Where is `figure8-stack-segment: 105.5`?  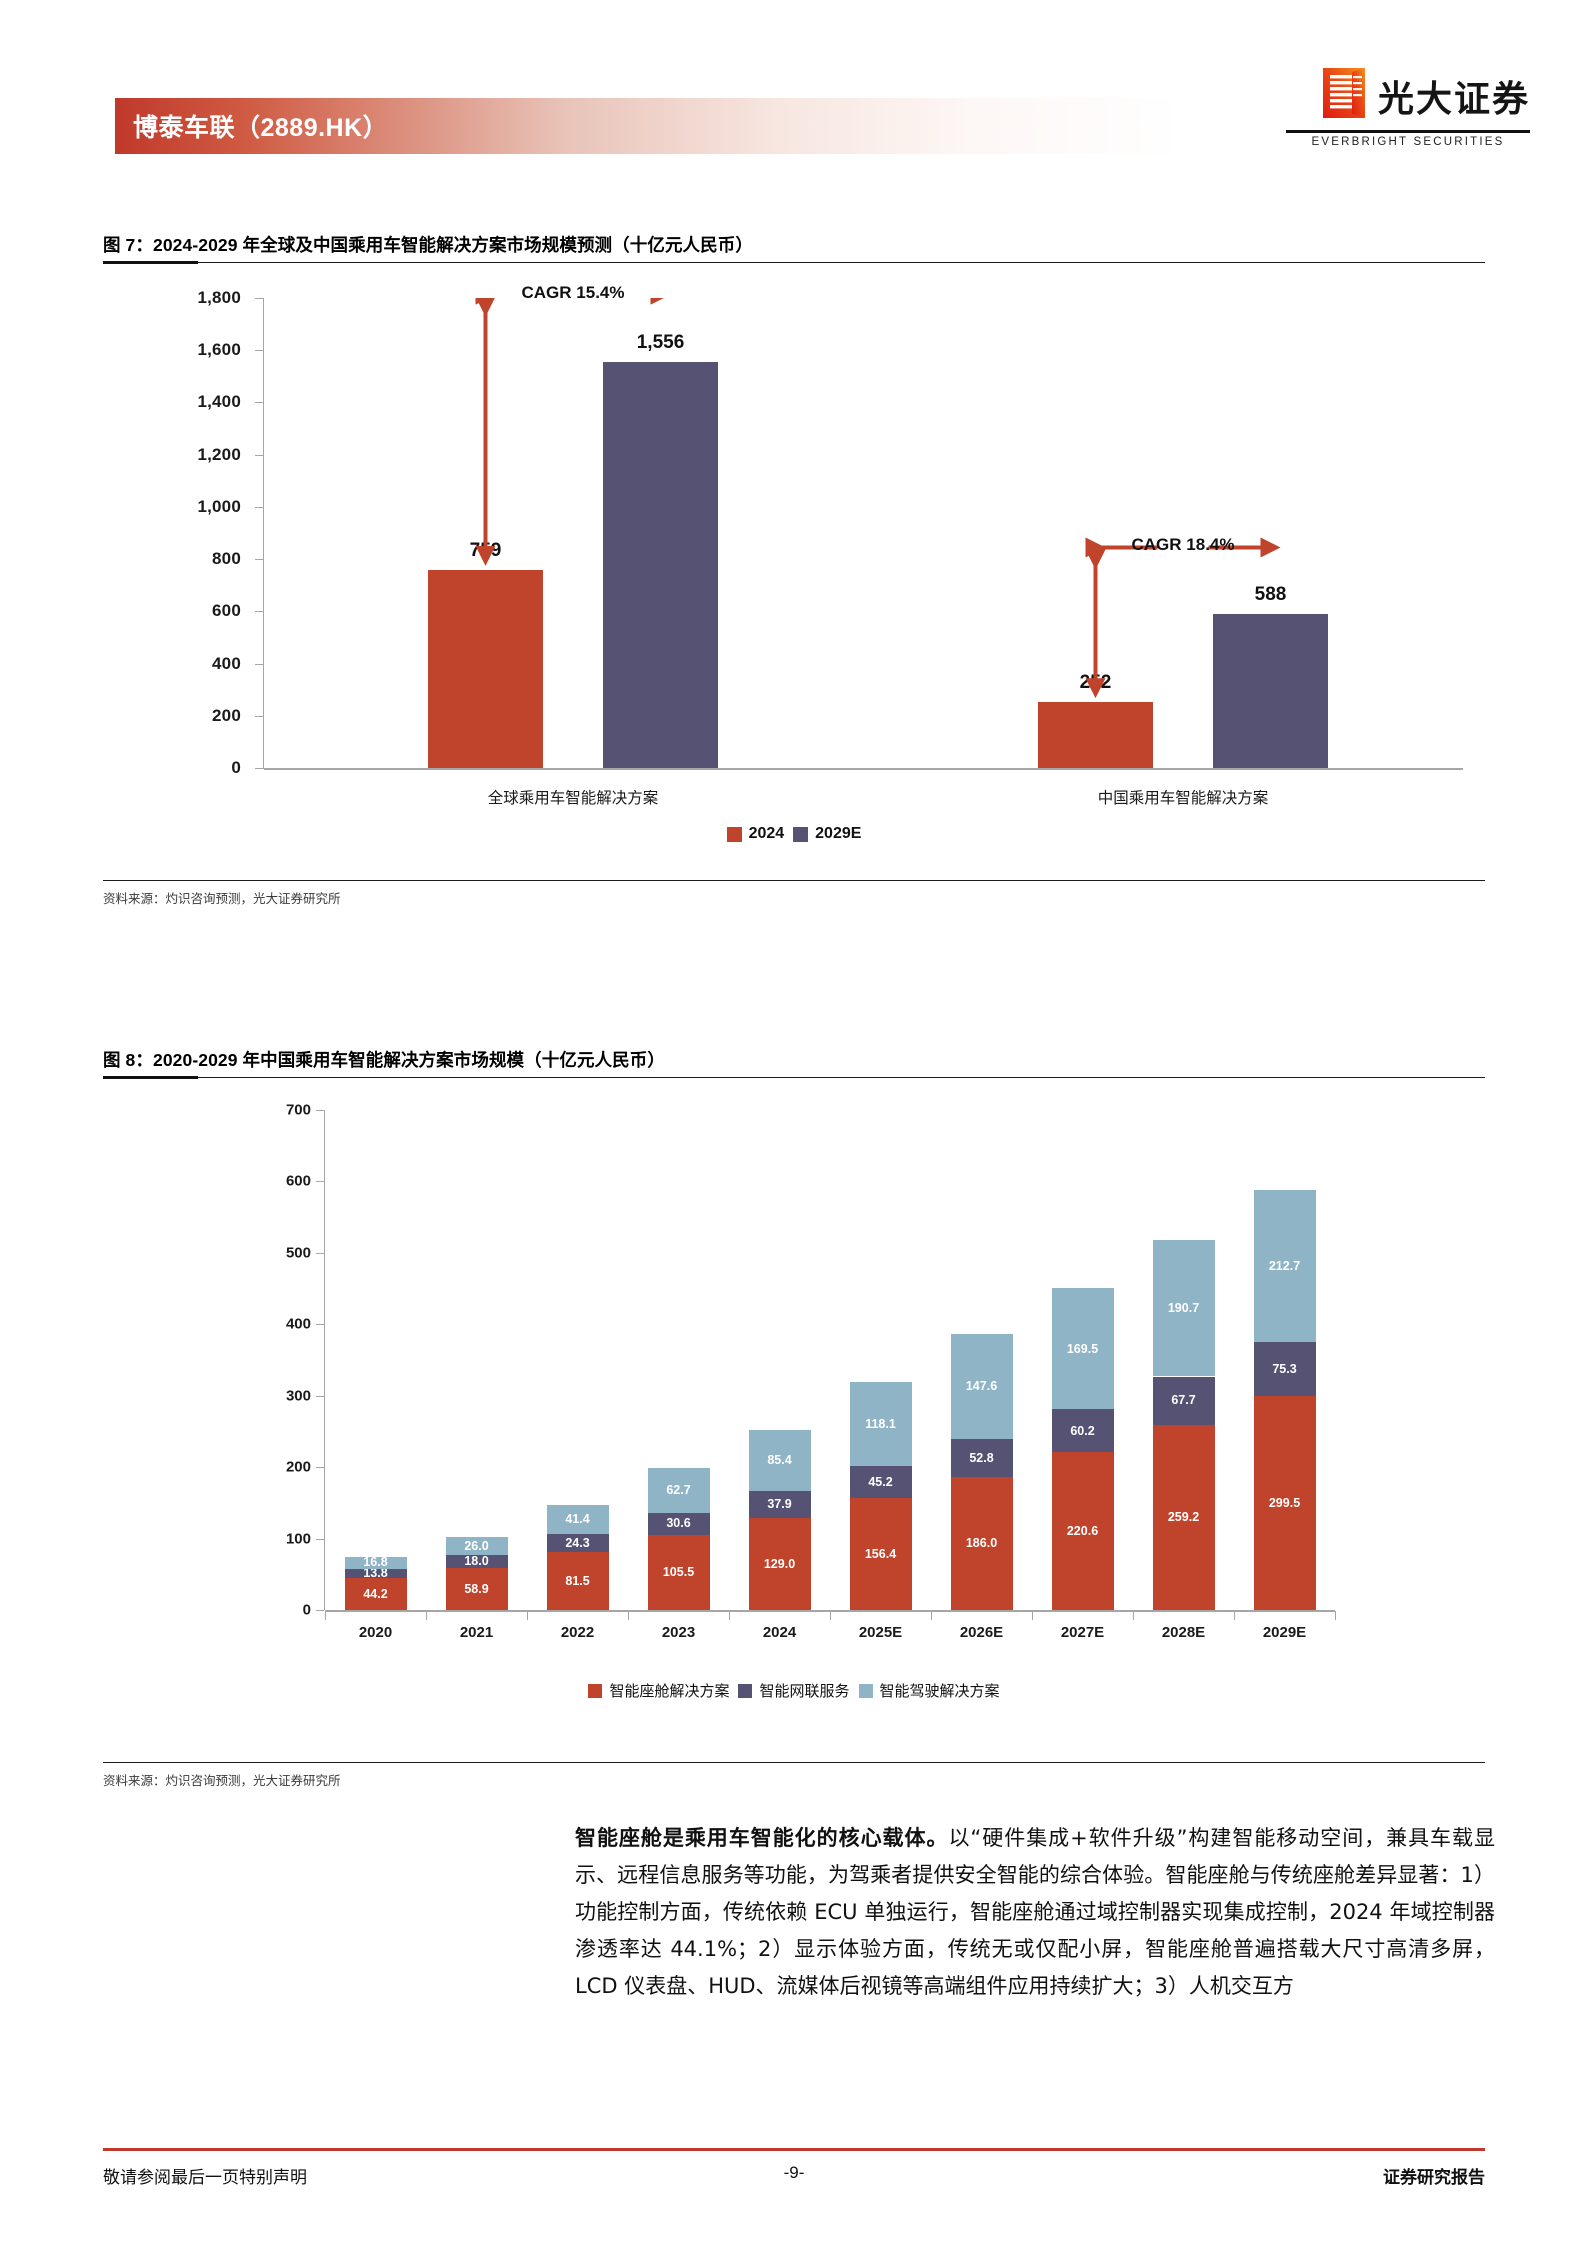
figure8-stack-segment: 105.5 is located at coordinates (678, 1572).